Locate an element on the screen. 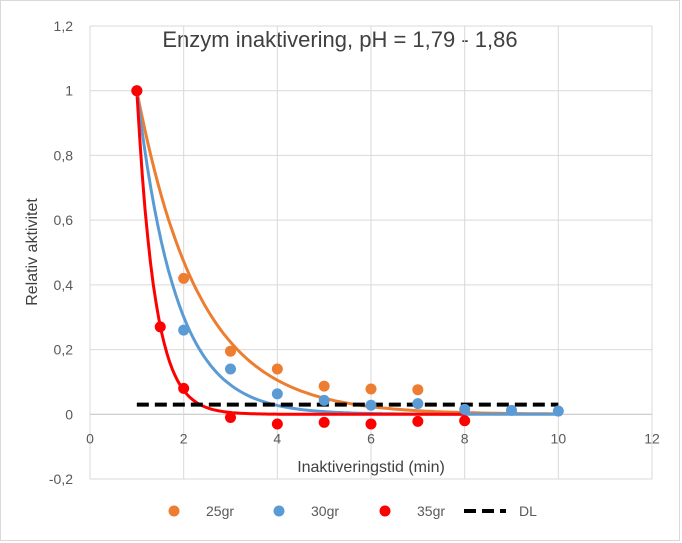  y-tick-label: 0 is located at coordinates (69, 414).